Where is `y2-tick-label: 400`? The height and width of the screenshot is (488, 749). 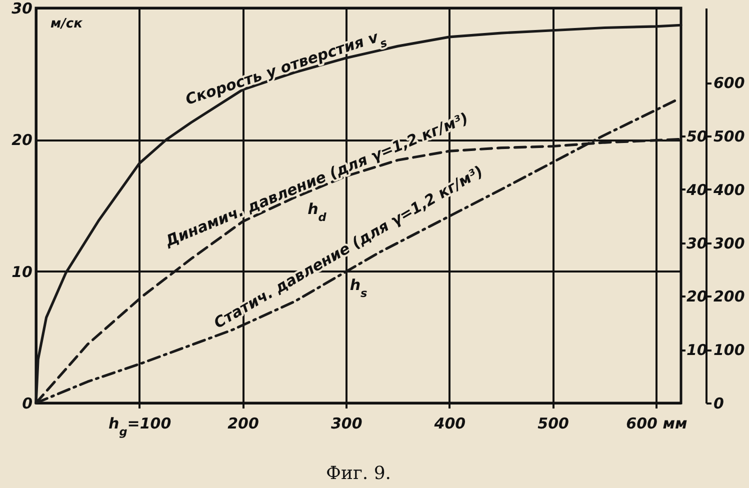
y2-tick-label: 400 is located at coordinates (728, 189).